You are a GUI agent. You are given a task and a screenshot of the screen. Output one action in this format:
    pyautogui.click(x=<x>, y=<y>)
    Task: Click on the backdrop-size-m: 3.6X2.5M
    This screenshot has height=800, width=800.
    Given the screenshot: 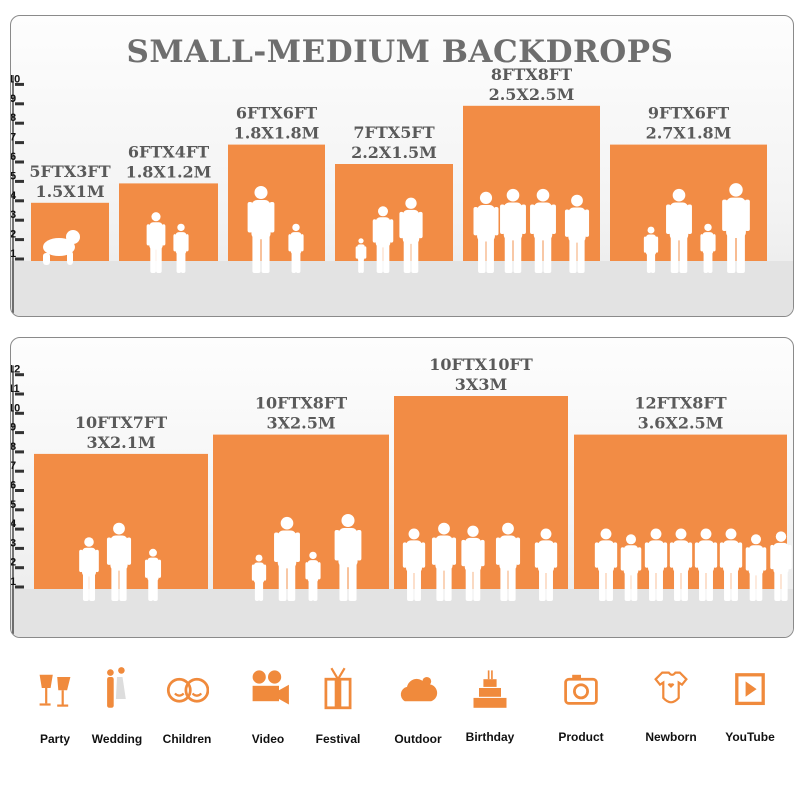 What is the action you would take?
    pyautogui.click(x=681, y=423)
    